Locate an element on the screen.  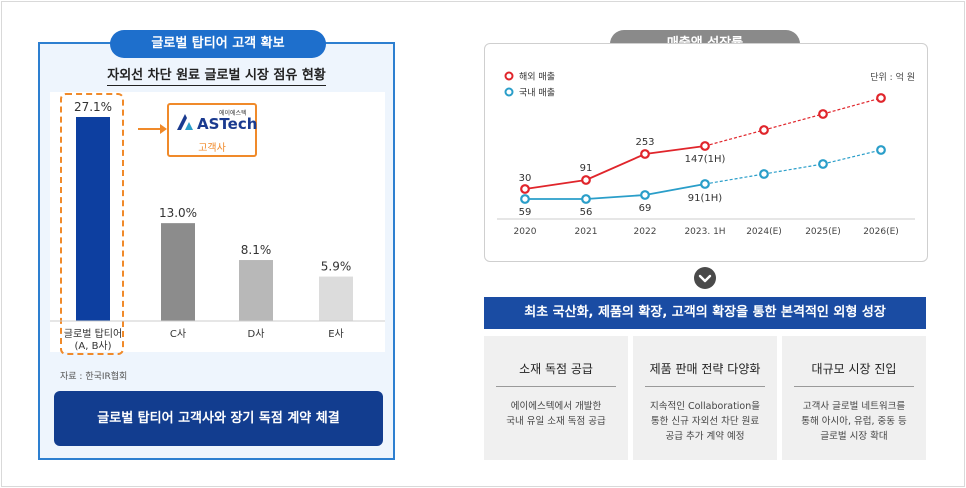
card-body-line: 고객사 글로벌 네트워크를 is located at coordinates (854, 406).